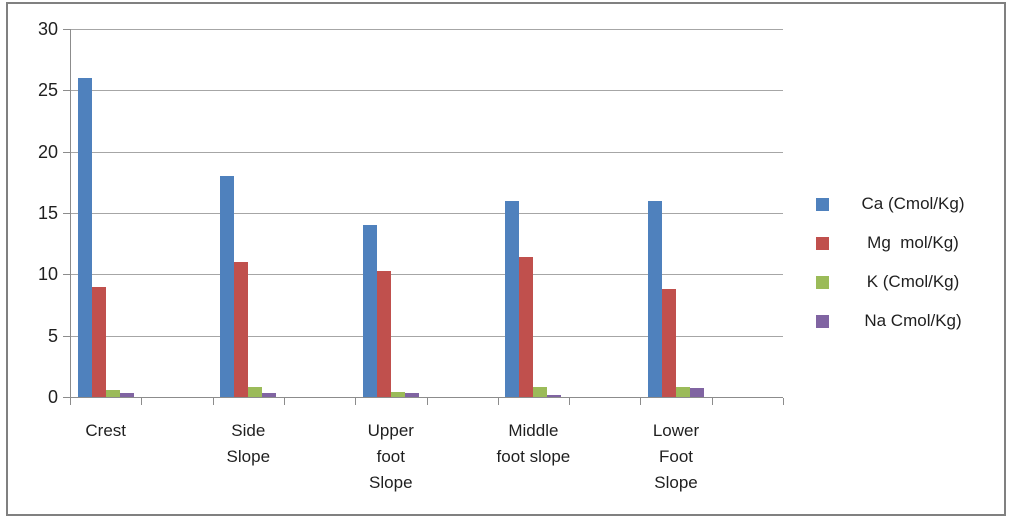  Describe the element at coordinates (697, 392) in the screenshot. I see `bar-na-lower-foot-slope` at that location.